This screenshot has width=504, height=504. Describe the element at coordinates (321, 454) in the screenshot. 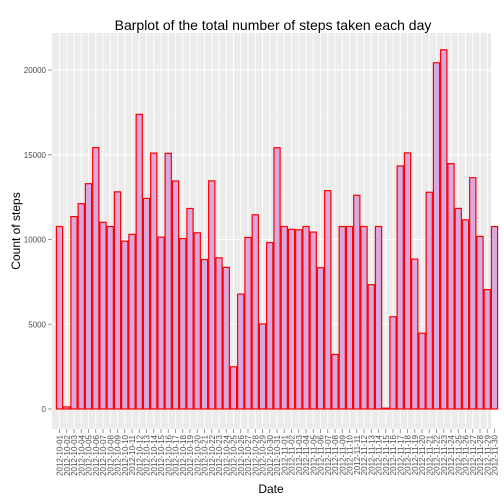

I see `x-tick-label: 2012-11-06` at that location.